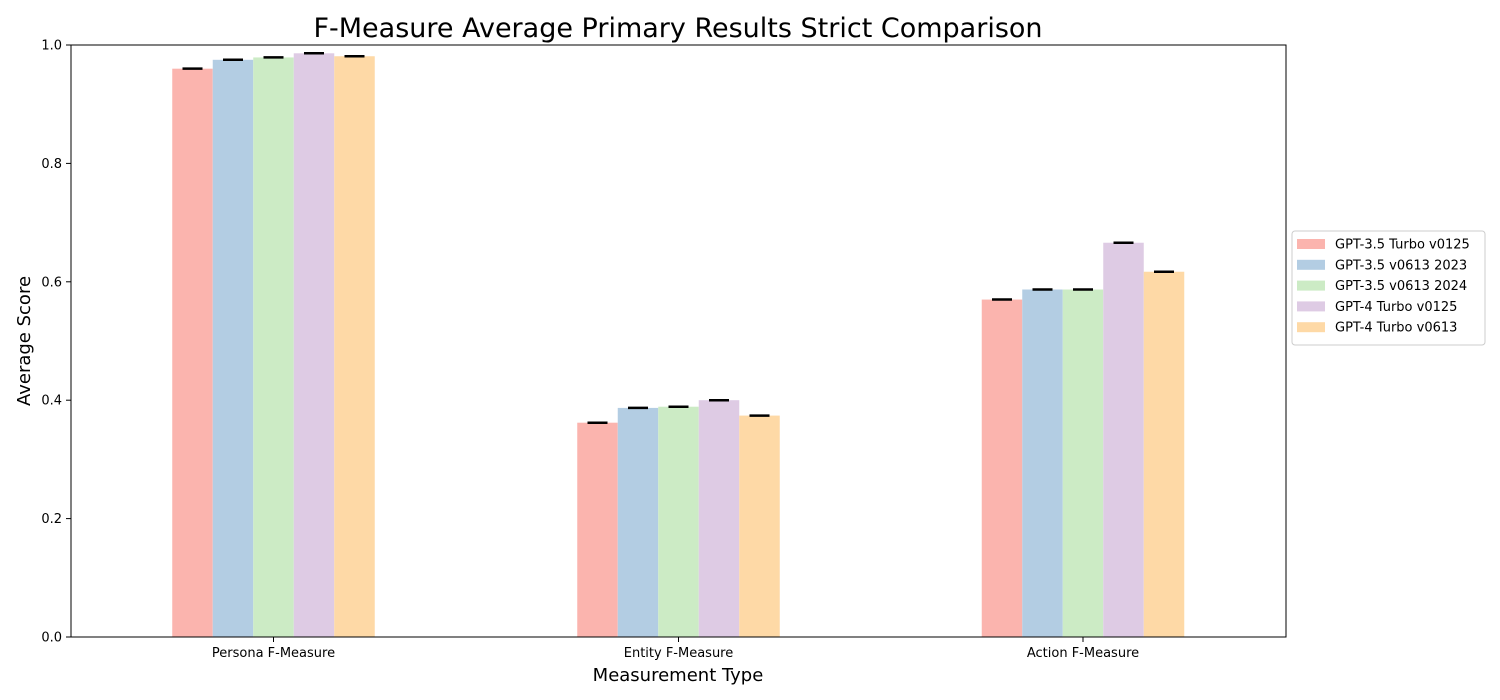  I want to click on y-tick-label: 0.6, so click(51, 282).